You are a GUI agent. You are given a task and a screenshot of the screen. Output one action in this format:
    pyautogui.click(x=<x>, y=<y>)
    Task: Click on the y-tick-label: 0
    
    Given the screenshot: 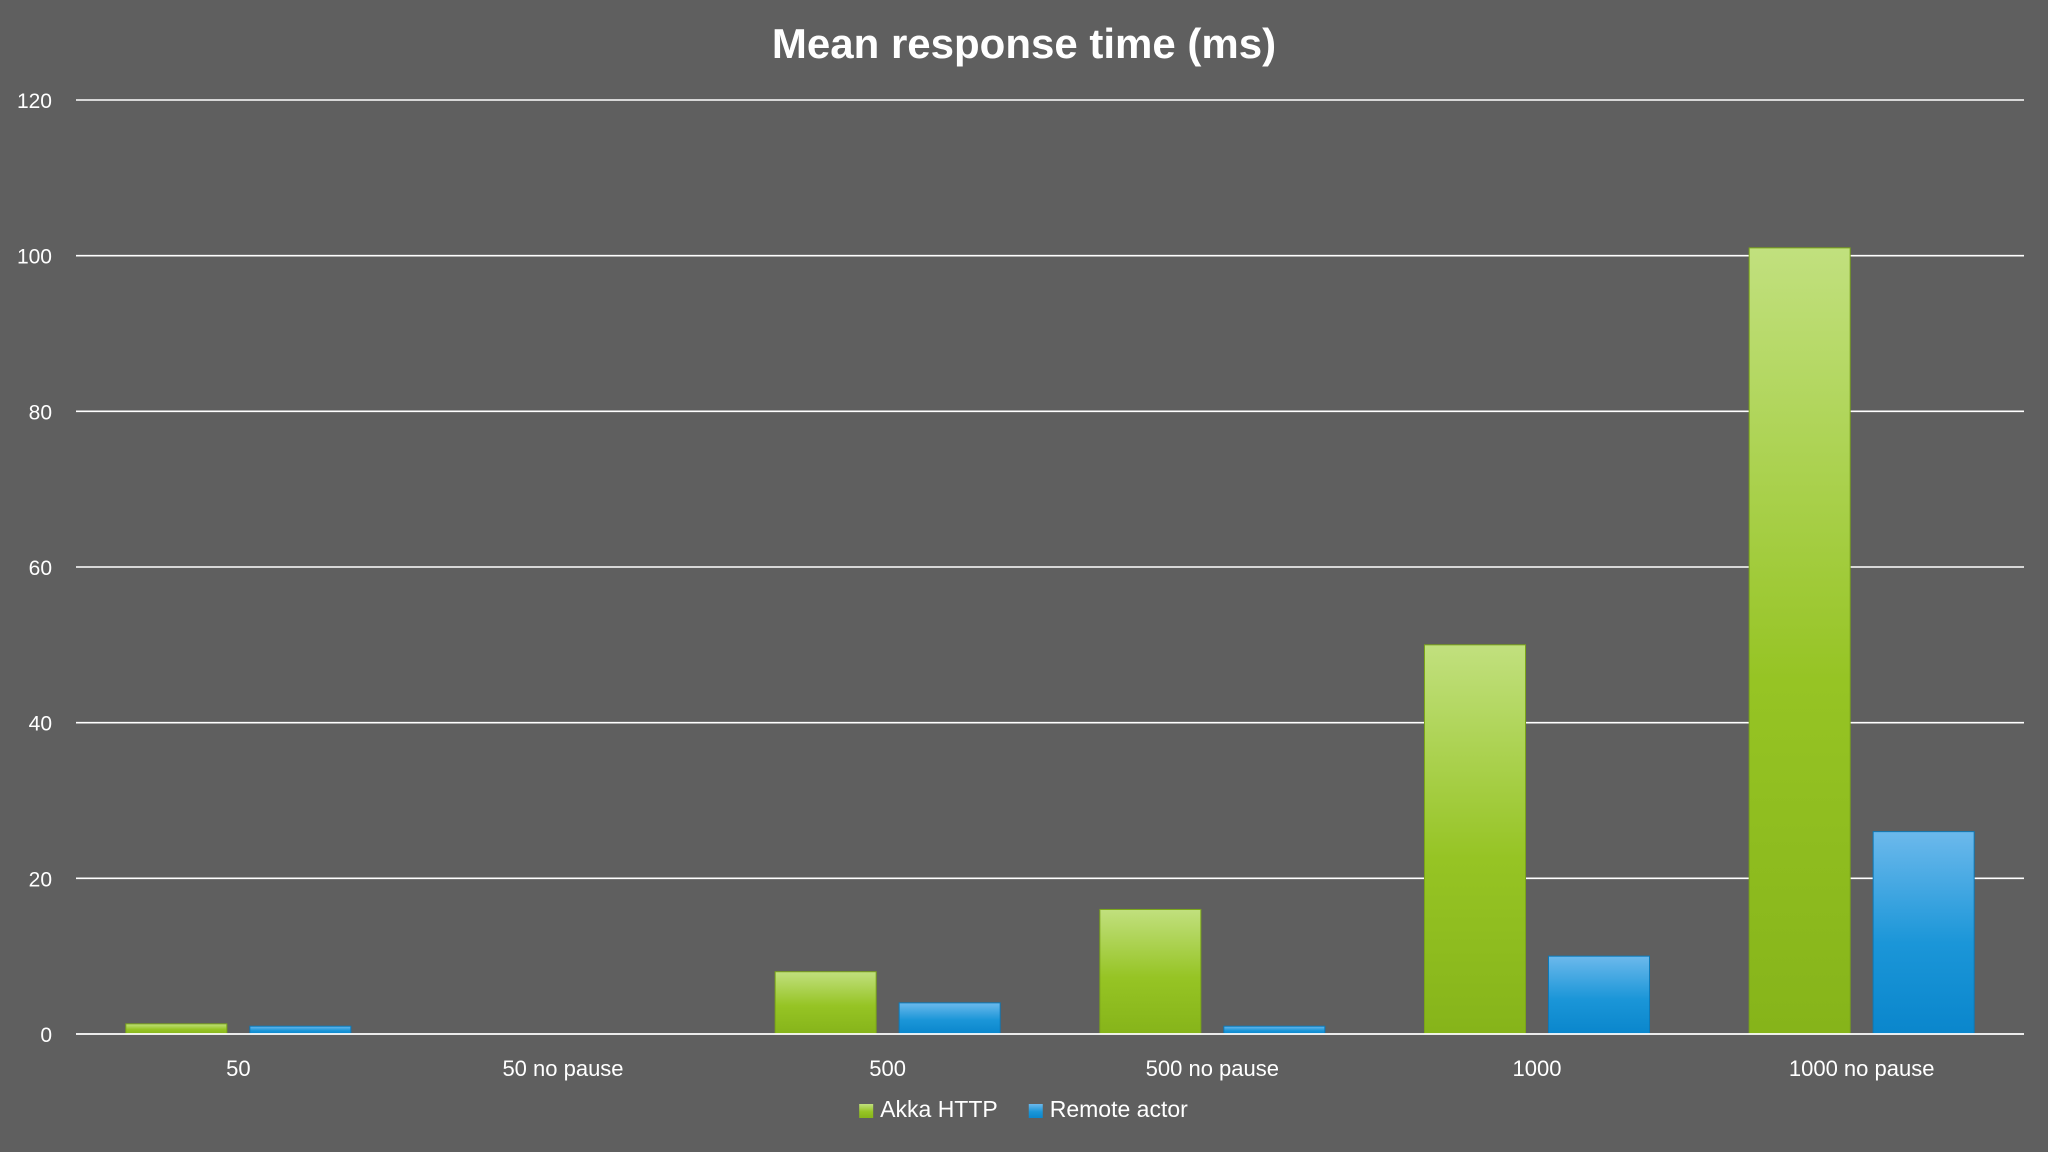 What is the action you would take?
    pyautogui.click(x=46, y=1035)
    